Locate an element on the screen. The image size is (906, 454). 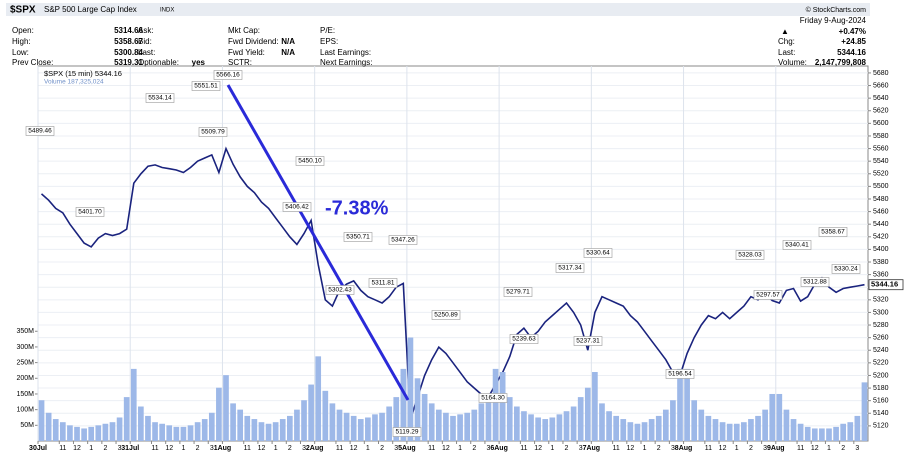
field-value: 5314.66 is located at coordinates (128, 30).